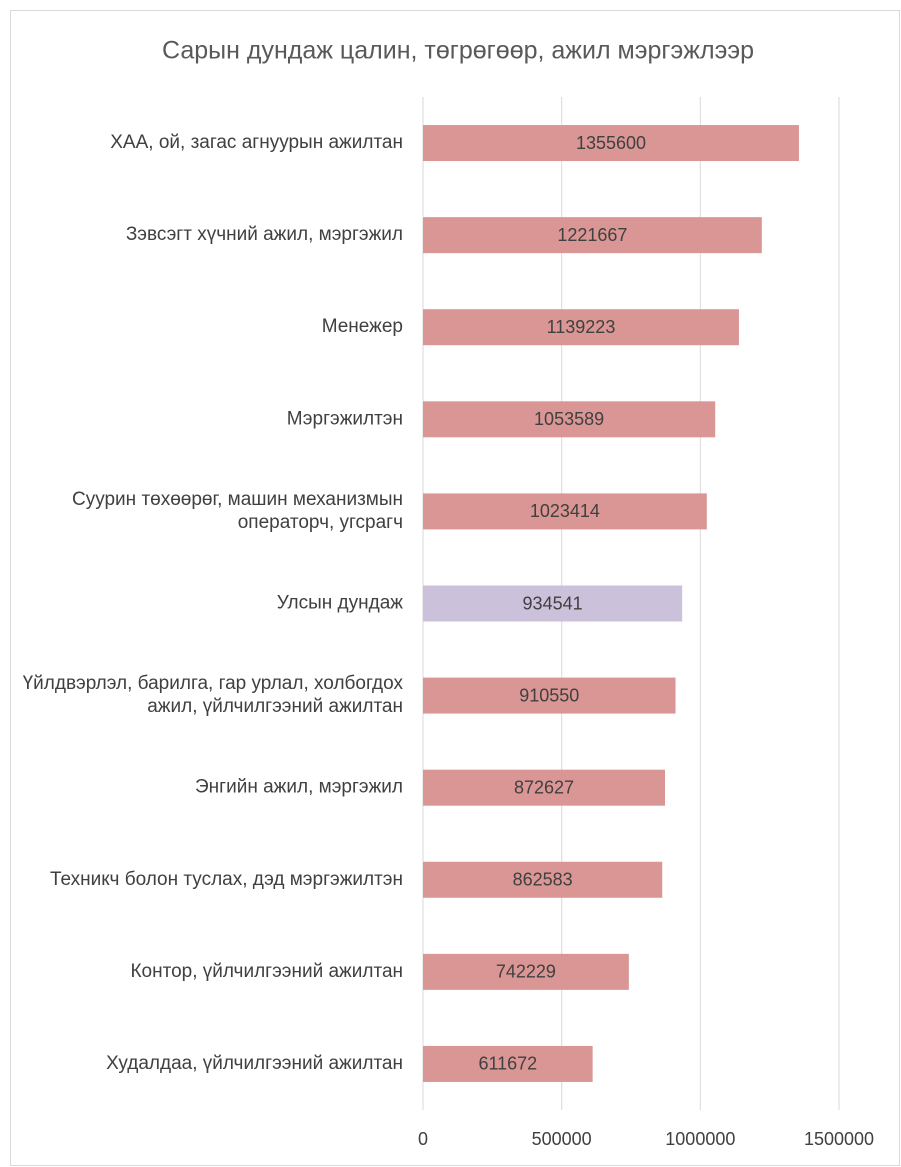 Image resolution: width=901 pixels, height=1167 pixels. What do you see at coordinates (226, 879) in the screenshot?
I see `y-tick-label: Техникч болон туслах, дэд мэргэжилтэн` at bounding box center [226, 879].